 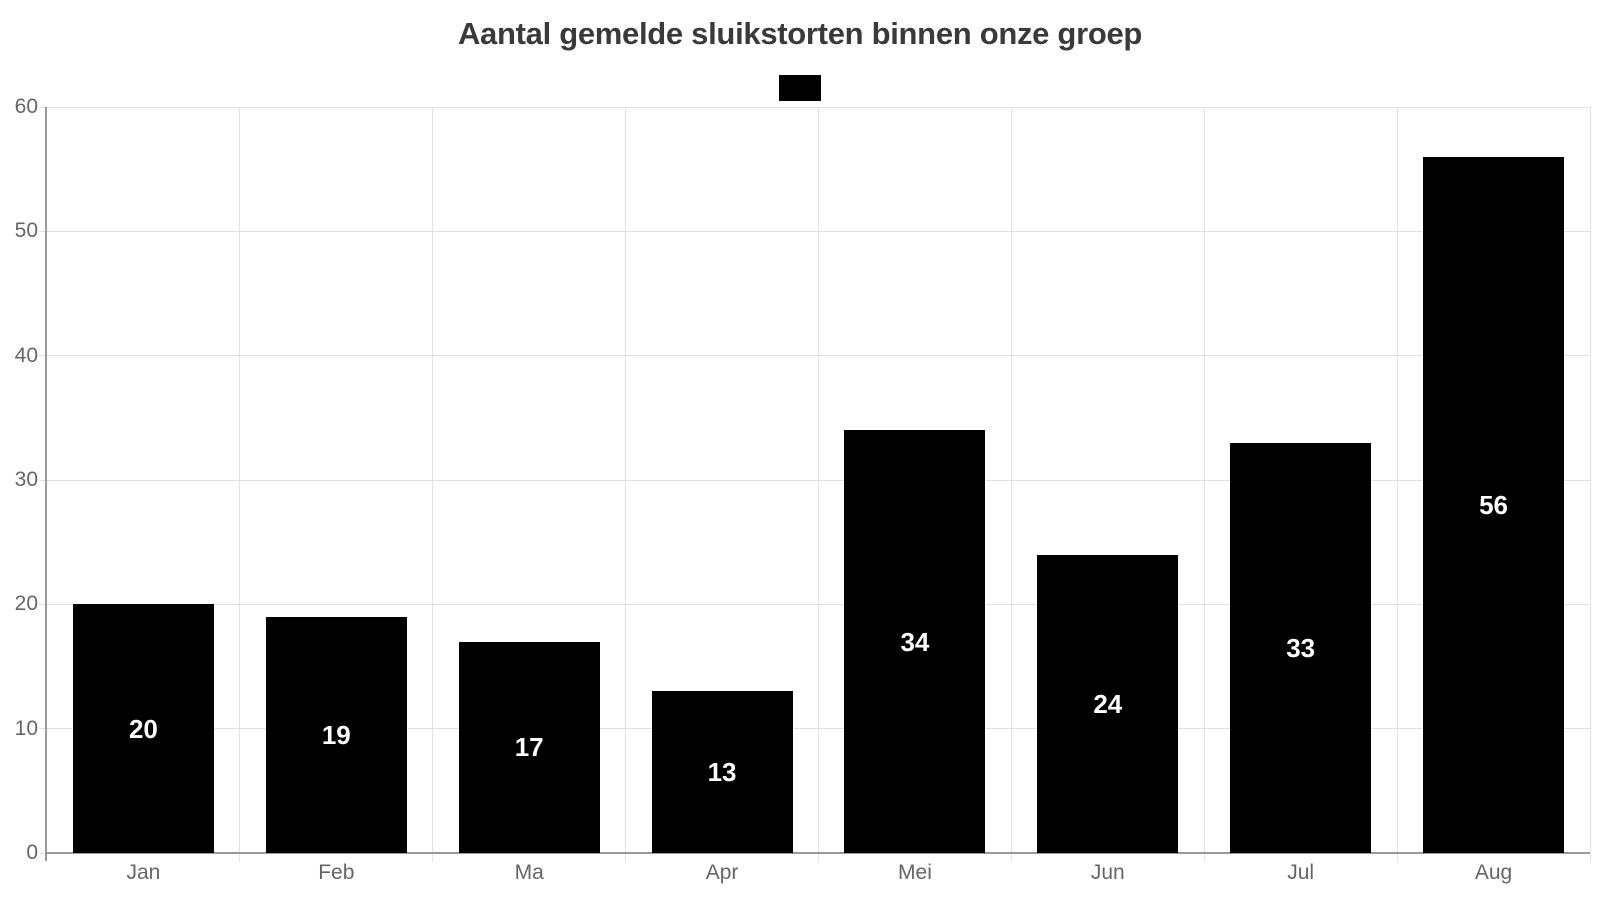 I want to click on bar-mei, so click(x=915, y=641).